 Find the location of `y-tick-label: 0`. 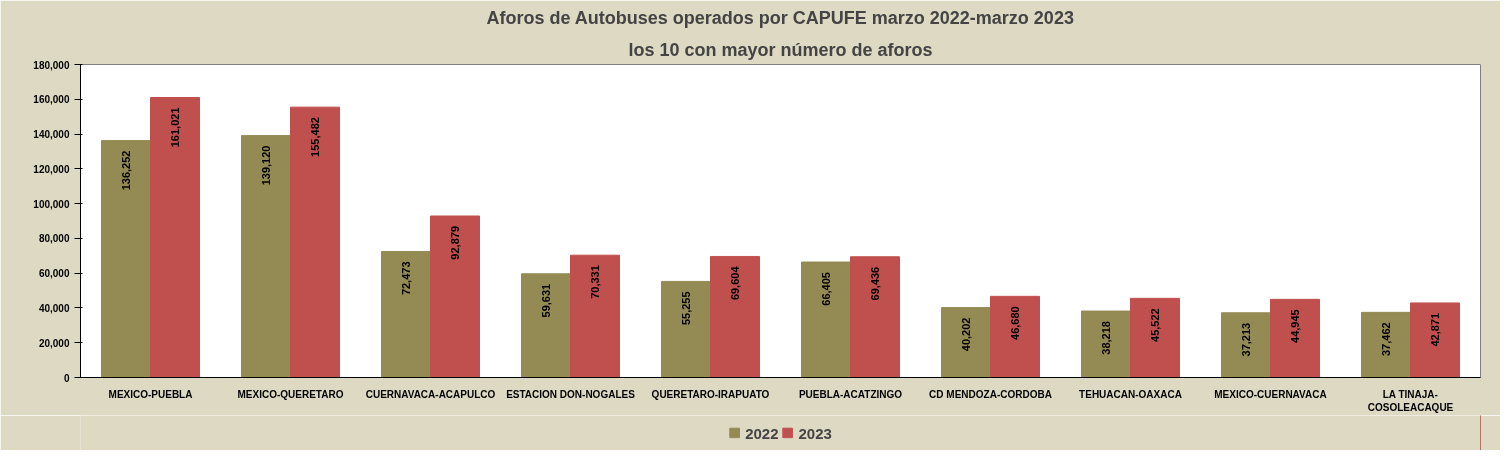

y-tick-label: 0 is located at coordinates (66, 378).